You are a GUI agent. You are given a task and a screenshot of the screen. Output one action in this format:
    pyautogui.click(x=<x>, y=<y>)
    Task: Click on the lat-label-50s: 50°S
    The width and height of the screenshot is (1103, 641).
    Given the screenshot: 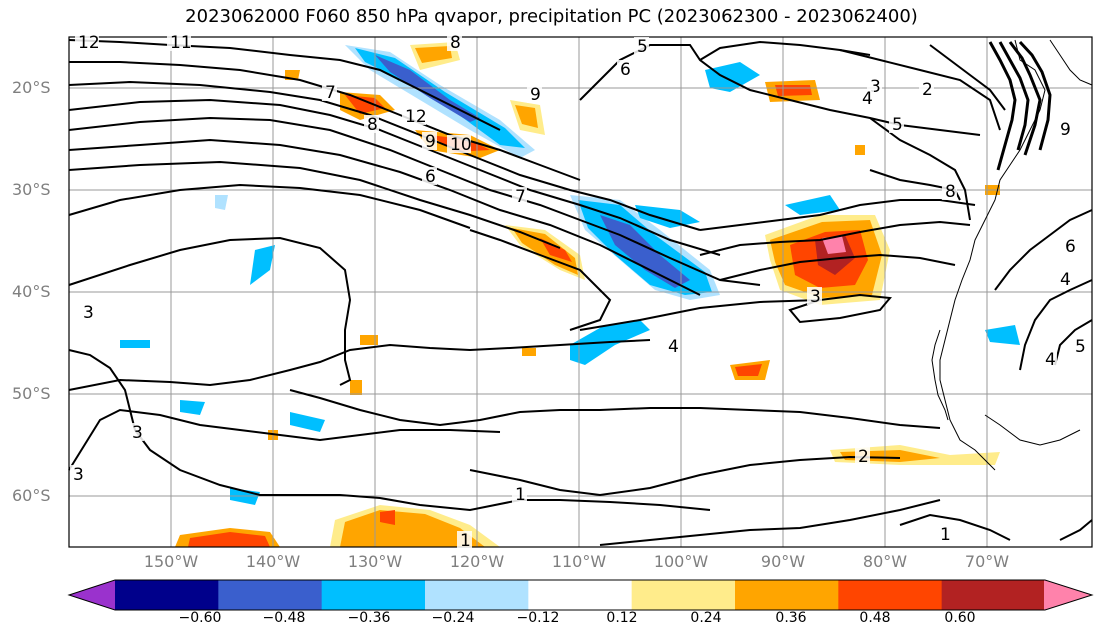 What is the action you would take?
    pyautogui.click(x=31, y=393)
    